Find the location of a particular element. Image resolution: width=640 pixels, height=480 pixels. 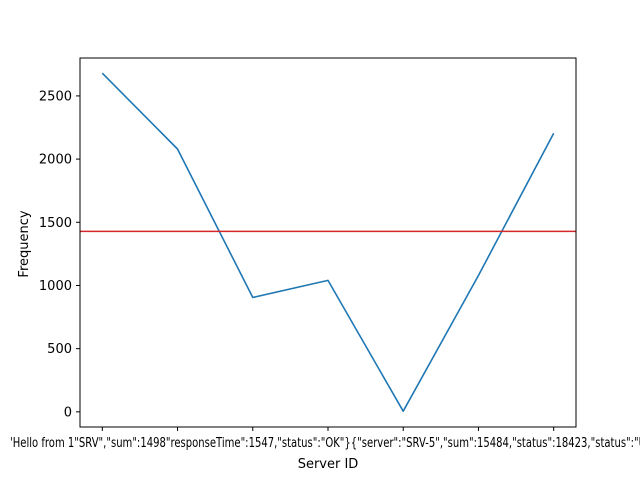

y-tick-label-2000: 2000 is located at coordinates (55, 160).